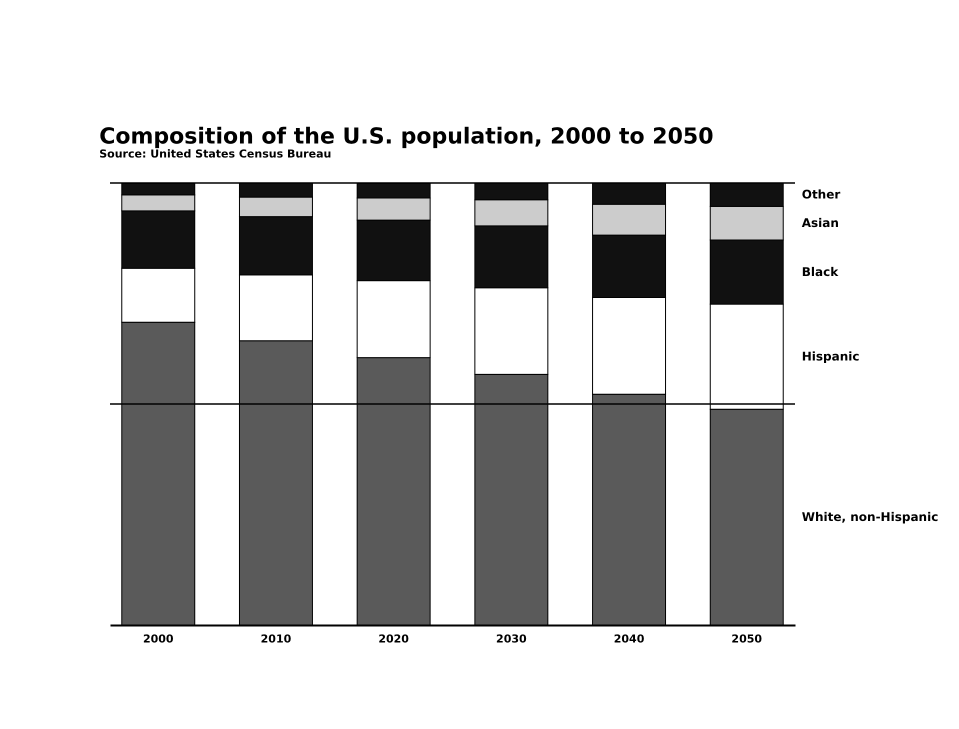 The width and height of the screenshot is (959, 729). Describe the element at coordinates (831, 357) in the screenshot. I see `series-label: Hispanic` at that location.